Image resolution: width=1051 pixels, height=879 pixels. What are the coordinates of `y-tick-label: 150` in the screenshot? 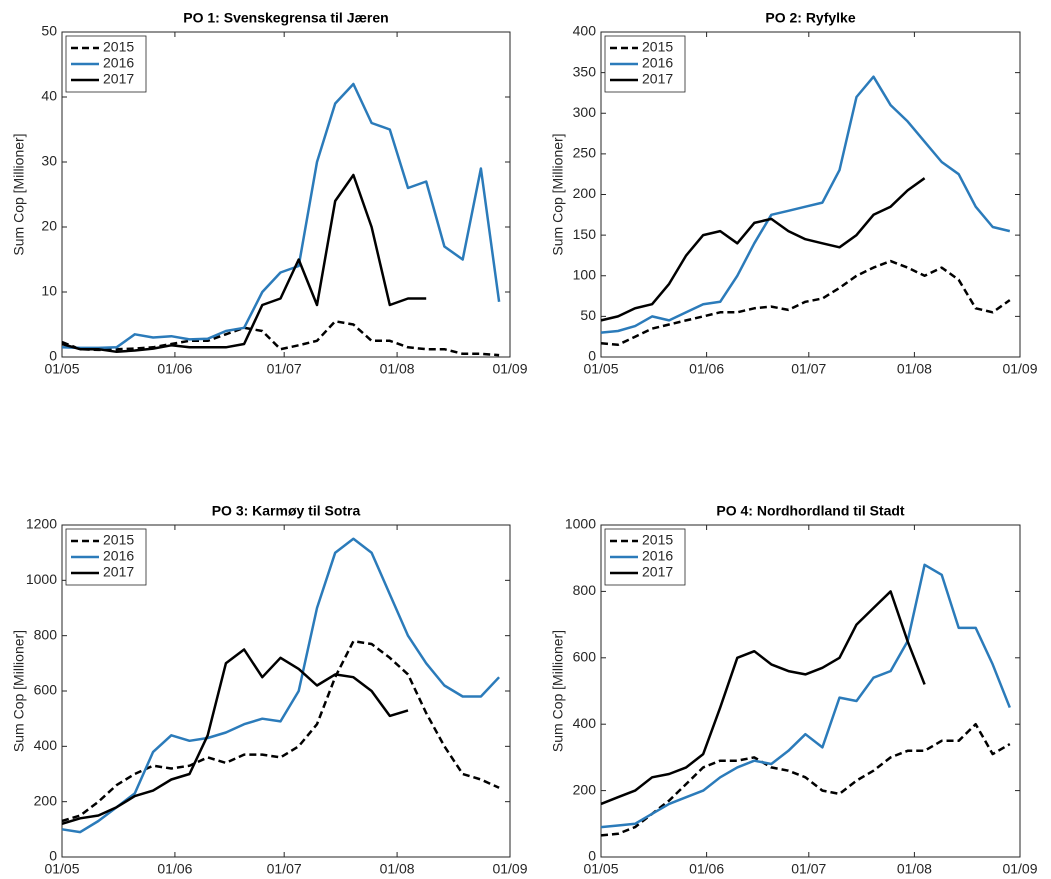 It's located at (585, 234).